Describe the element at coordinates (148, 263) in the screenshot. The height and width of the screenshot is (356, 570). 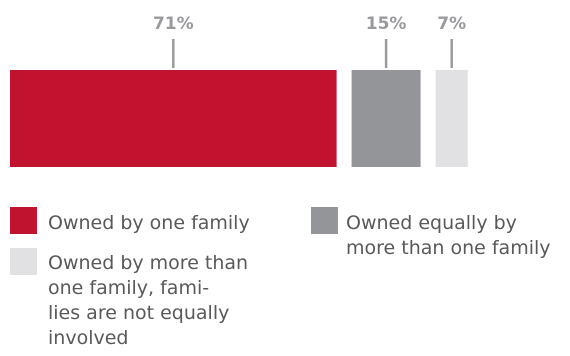
I see `legend-label-line: Owned by more than` at that location.